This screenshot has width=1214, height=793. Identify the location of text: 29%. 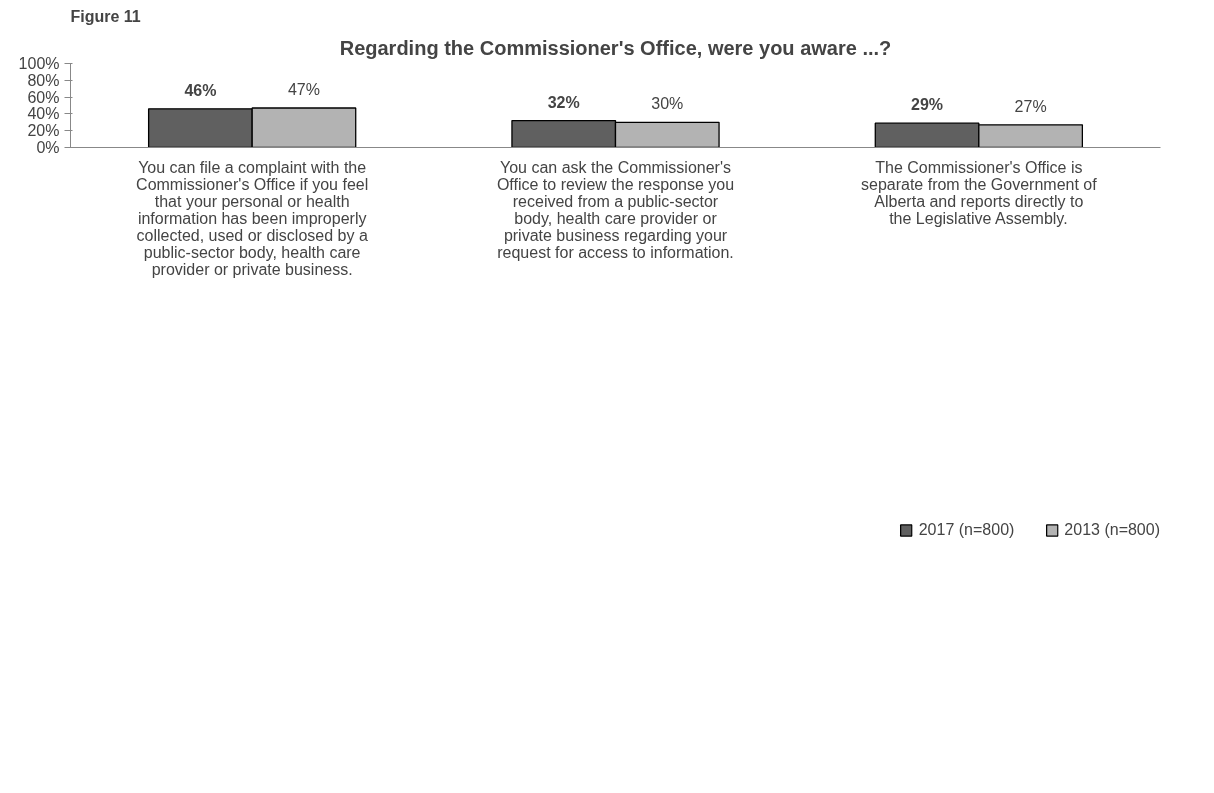
(927, 105).